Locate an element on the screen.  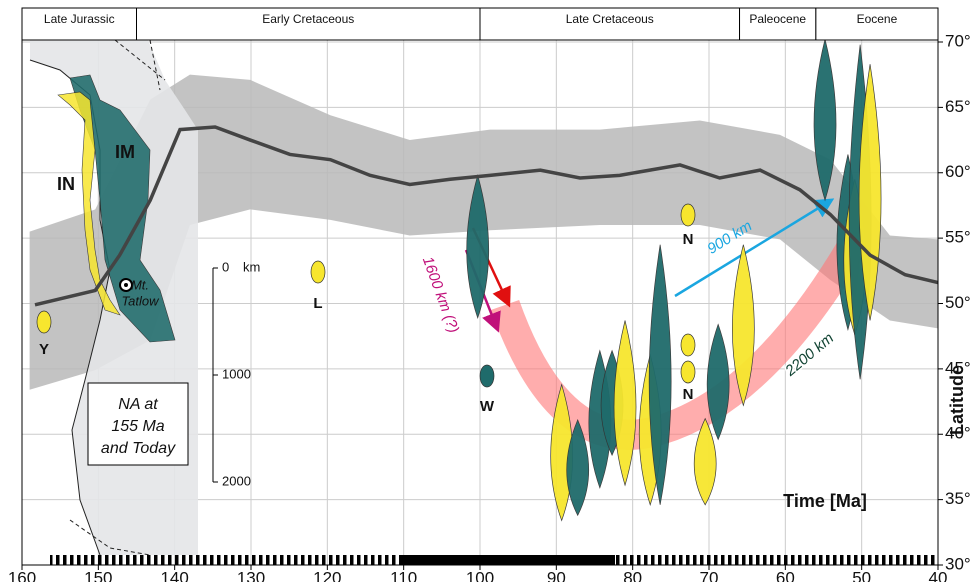
annotation: 155 Ma is located at coordinates (137, 426).